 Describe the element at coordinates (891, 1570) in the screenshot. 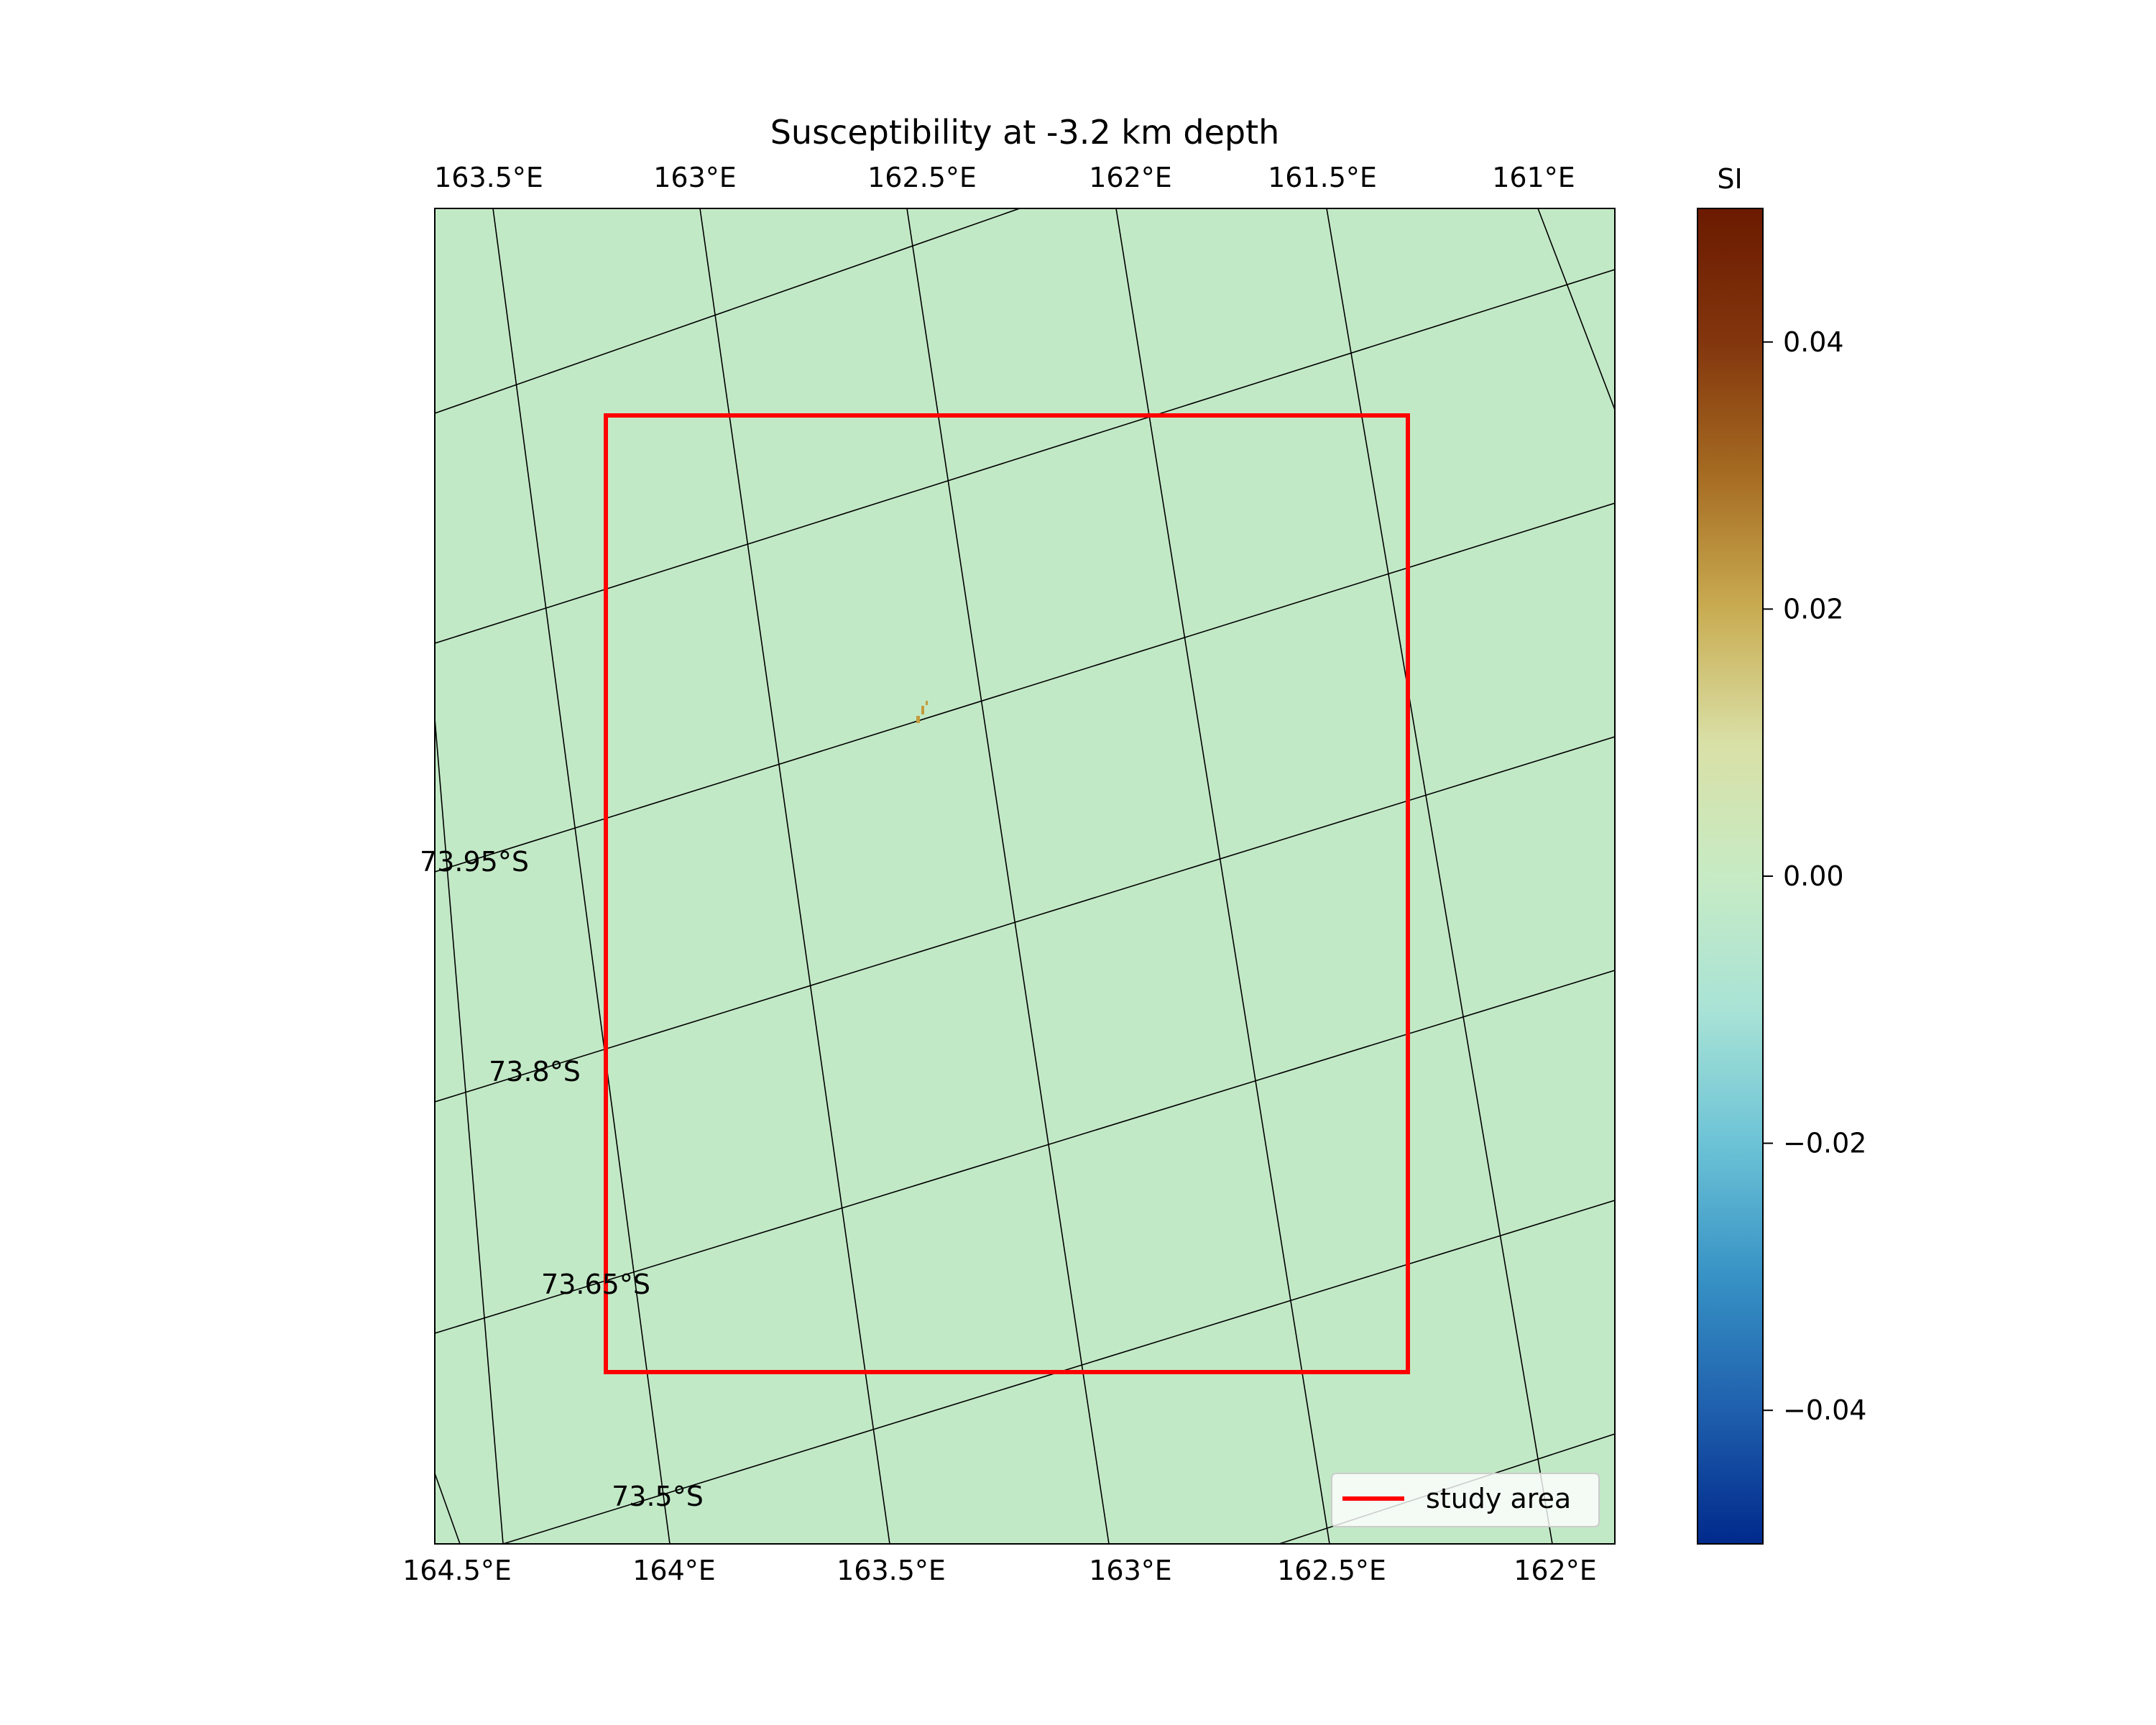

I see `bottom-lon-label: 163.5°E` at that location.